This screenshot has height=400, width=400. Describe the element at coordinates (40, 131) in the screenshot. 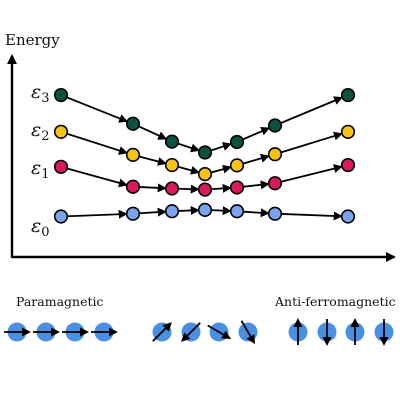

I see `level-label-2: ε2` at that location.